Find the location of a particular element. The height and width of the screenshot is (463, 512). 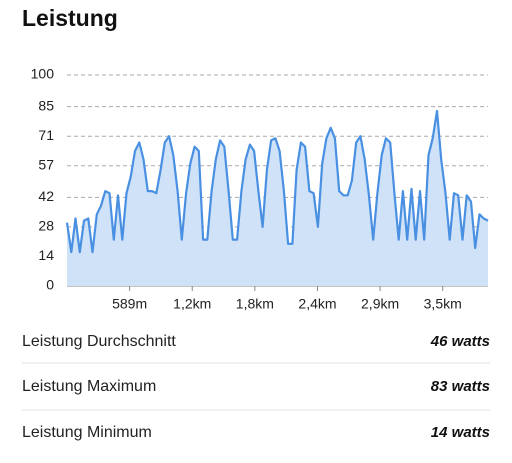

y-tick-label: 85 is located at coordinates (46, 105).